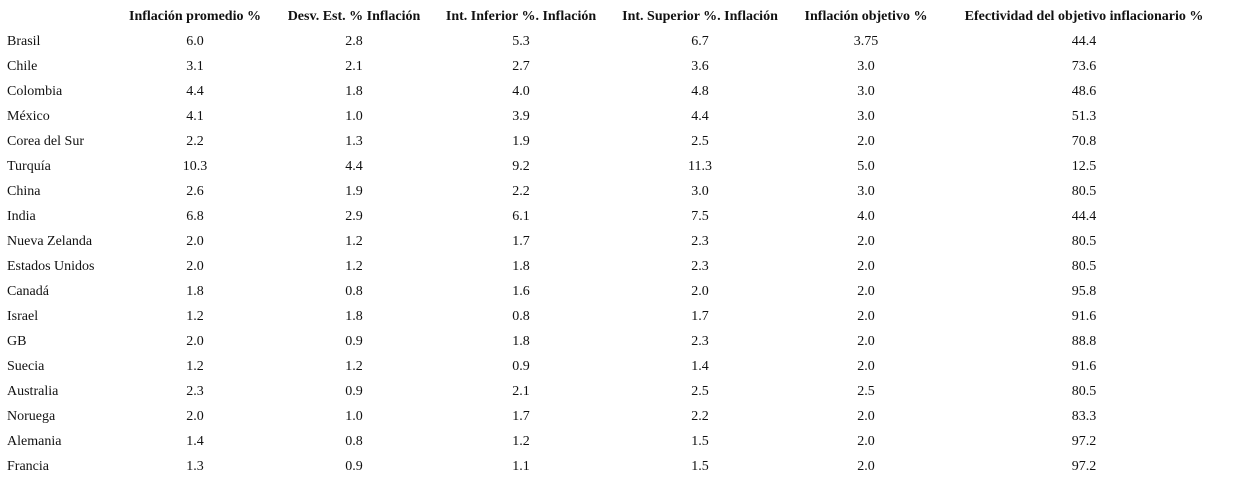 This screenshot has height=483, width=1233. What do you see at coordinates (700, 91) in the screenshot?
I see `table-cell: 4.8` at bounding box center [700, 91].